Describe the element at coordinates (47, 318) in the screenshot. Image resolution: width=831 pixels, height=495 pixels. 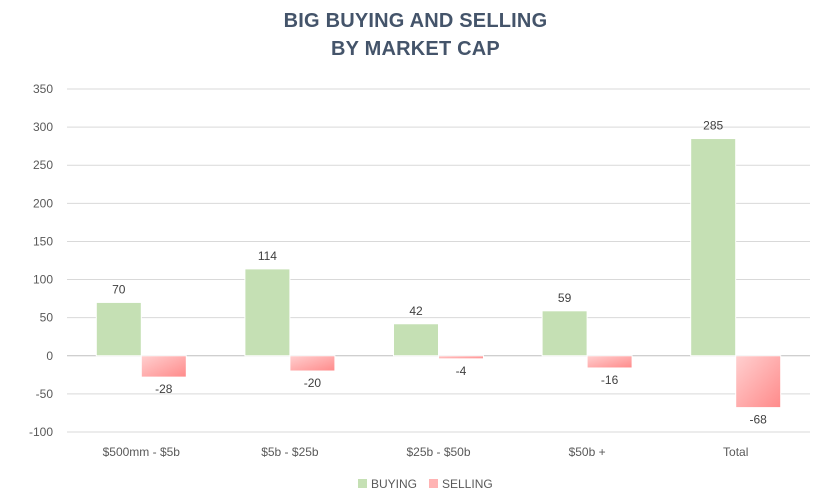
I see `y-tick-label: 50` at that location.